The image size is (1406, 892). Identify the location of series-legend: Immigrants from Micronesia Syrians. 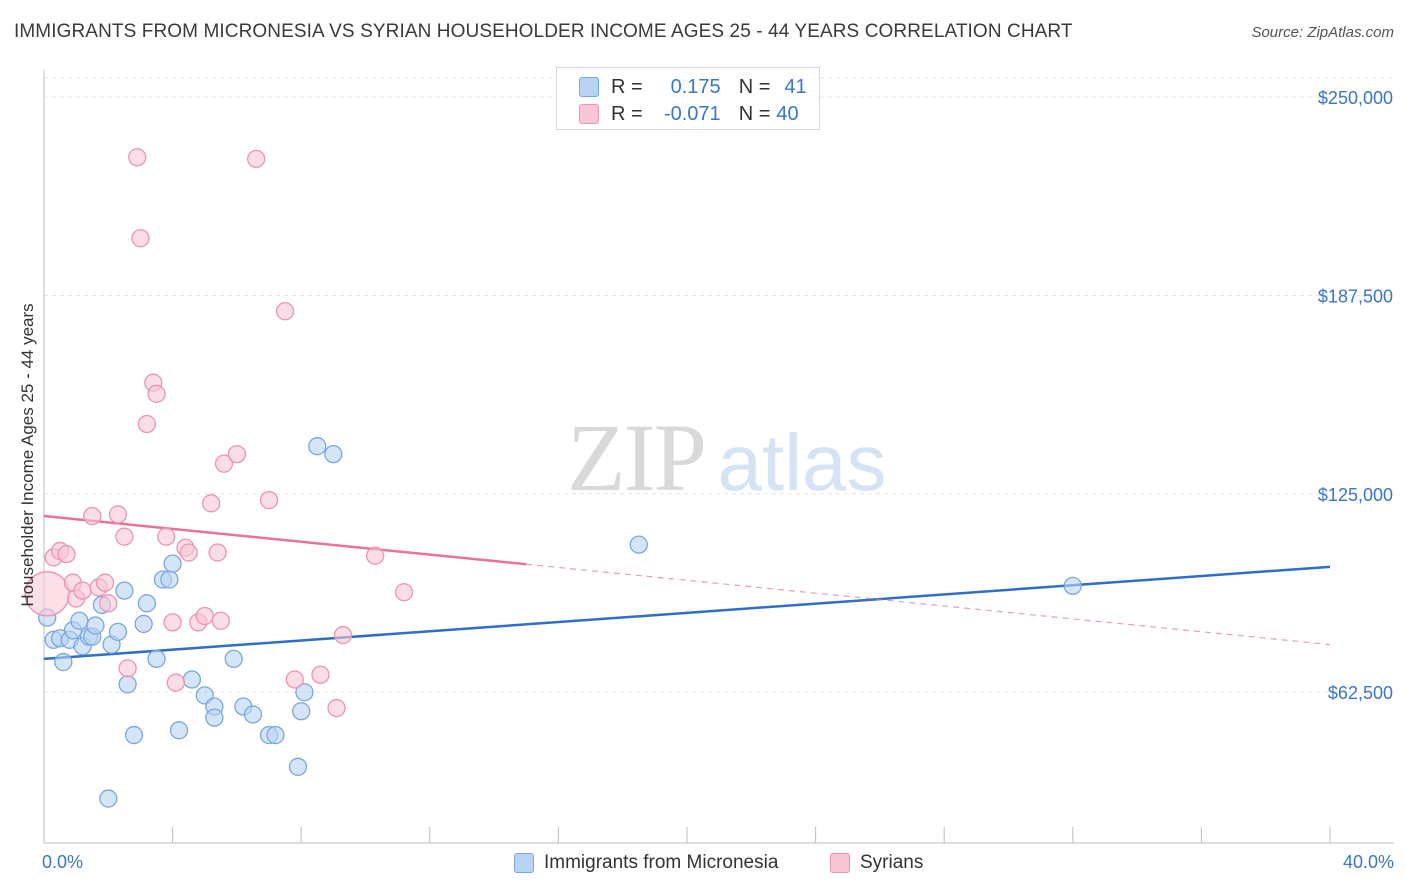
(703, 865).